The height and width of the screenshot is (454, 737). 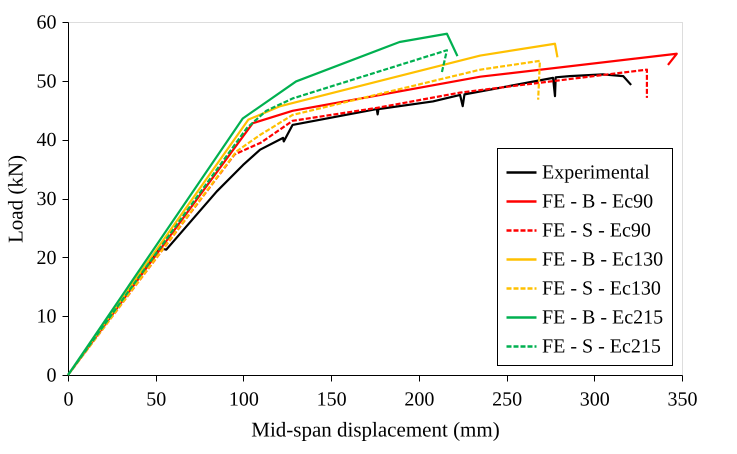 What do you see at coordinates (595, 399) in the screenshot?
I see `x-tick-label: 300` at bounding box center [595, 399].